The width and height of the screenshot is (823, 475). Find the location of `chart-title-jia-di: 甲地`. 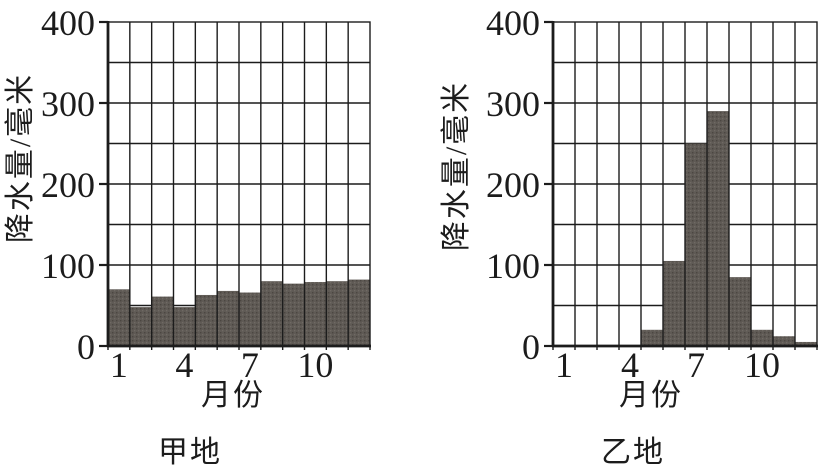

chart-title-jia-di: 甲地 is located at coordinates (190, 452).